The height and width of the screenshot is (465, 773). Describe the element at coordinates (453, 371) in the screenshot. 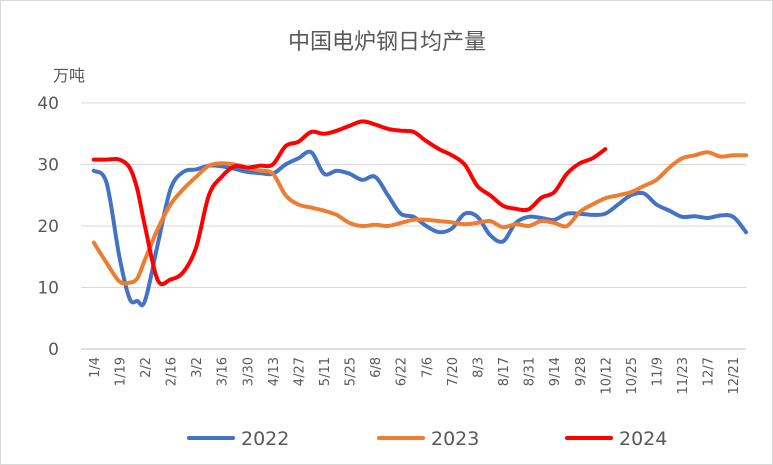

I see `x-tick-label: 7/20` at that location.